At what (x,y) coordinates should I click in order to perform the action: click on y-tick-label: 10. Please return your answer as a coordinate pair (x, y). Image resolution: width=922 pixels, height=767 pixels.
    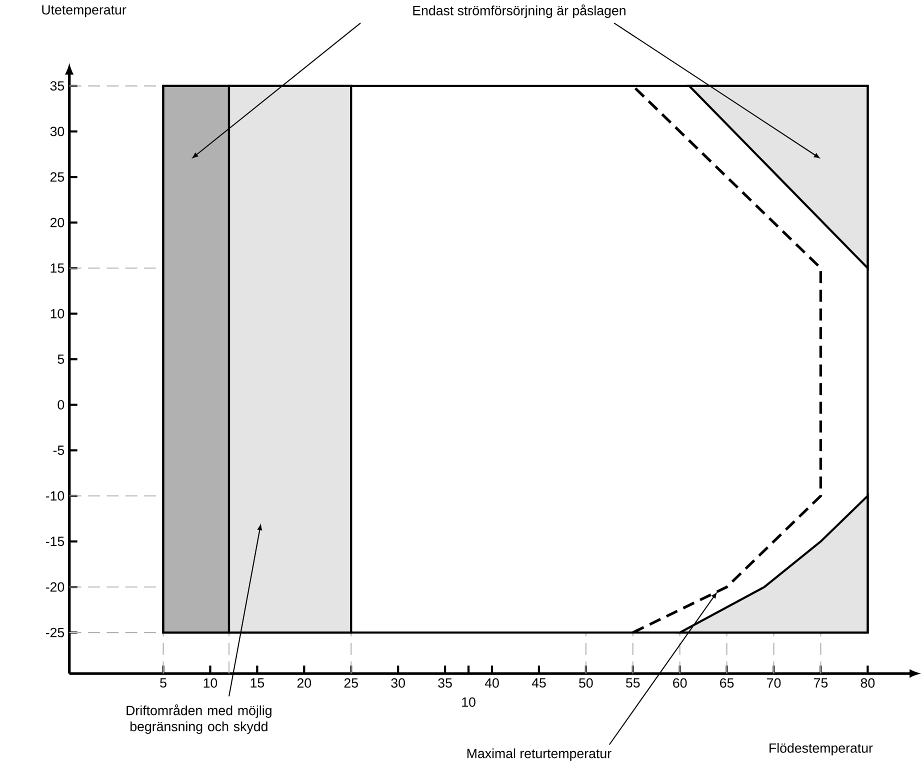
    Looking at the image, I should click on (57, 313).